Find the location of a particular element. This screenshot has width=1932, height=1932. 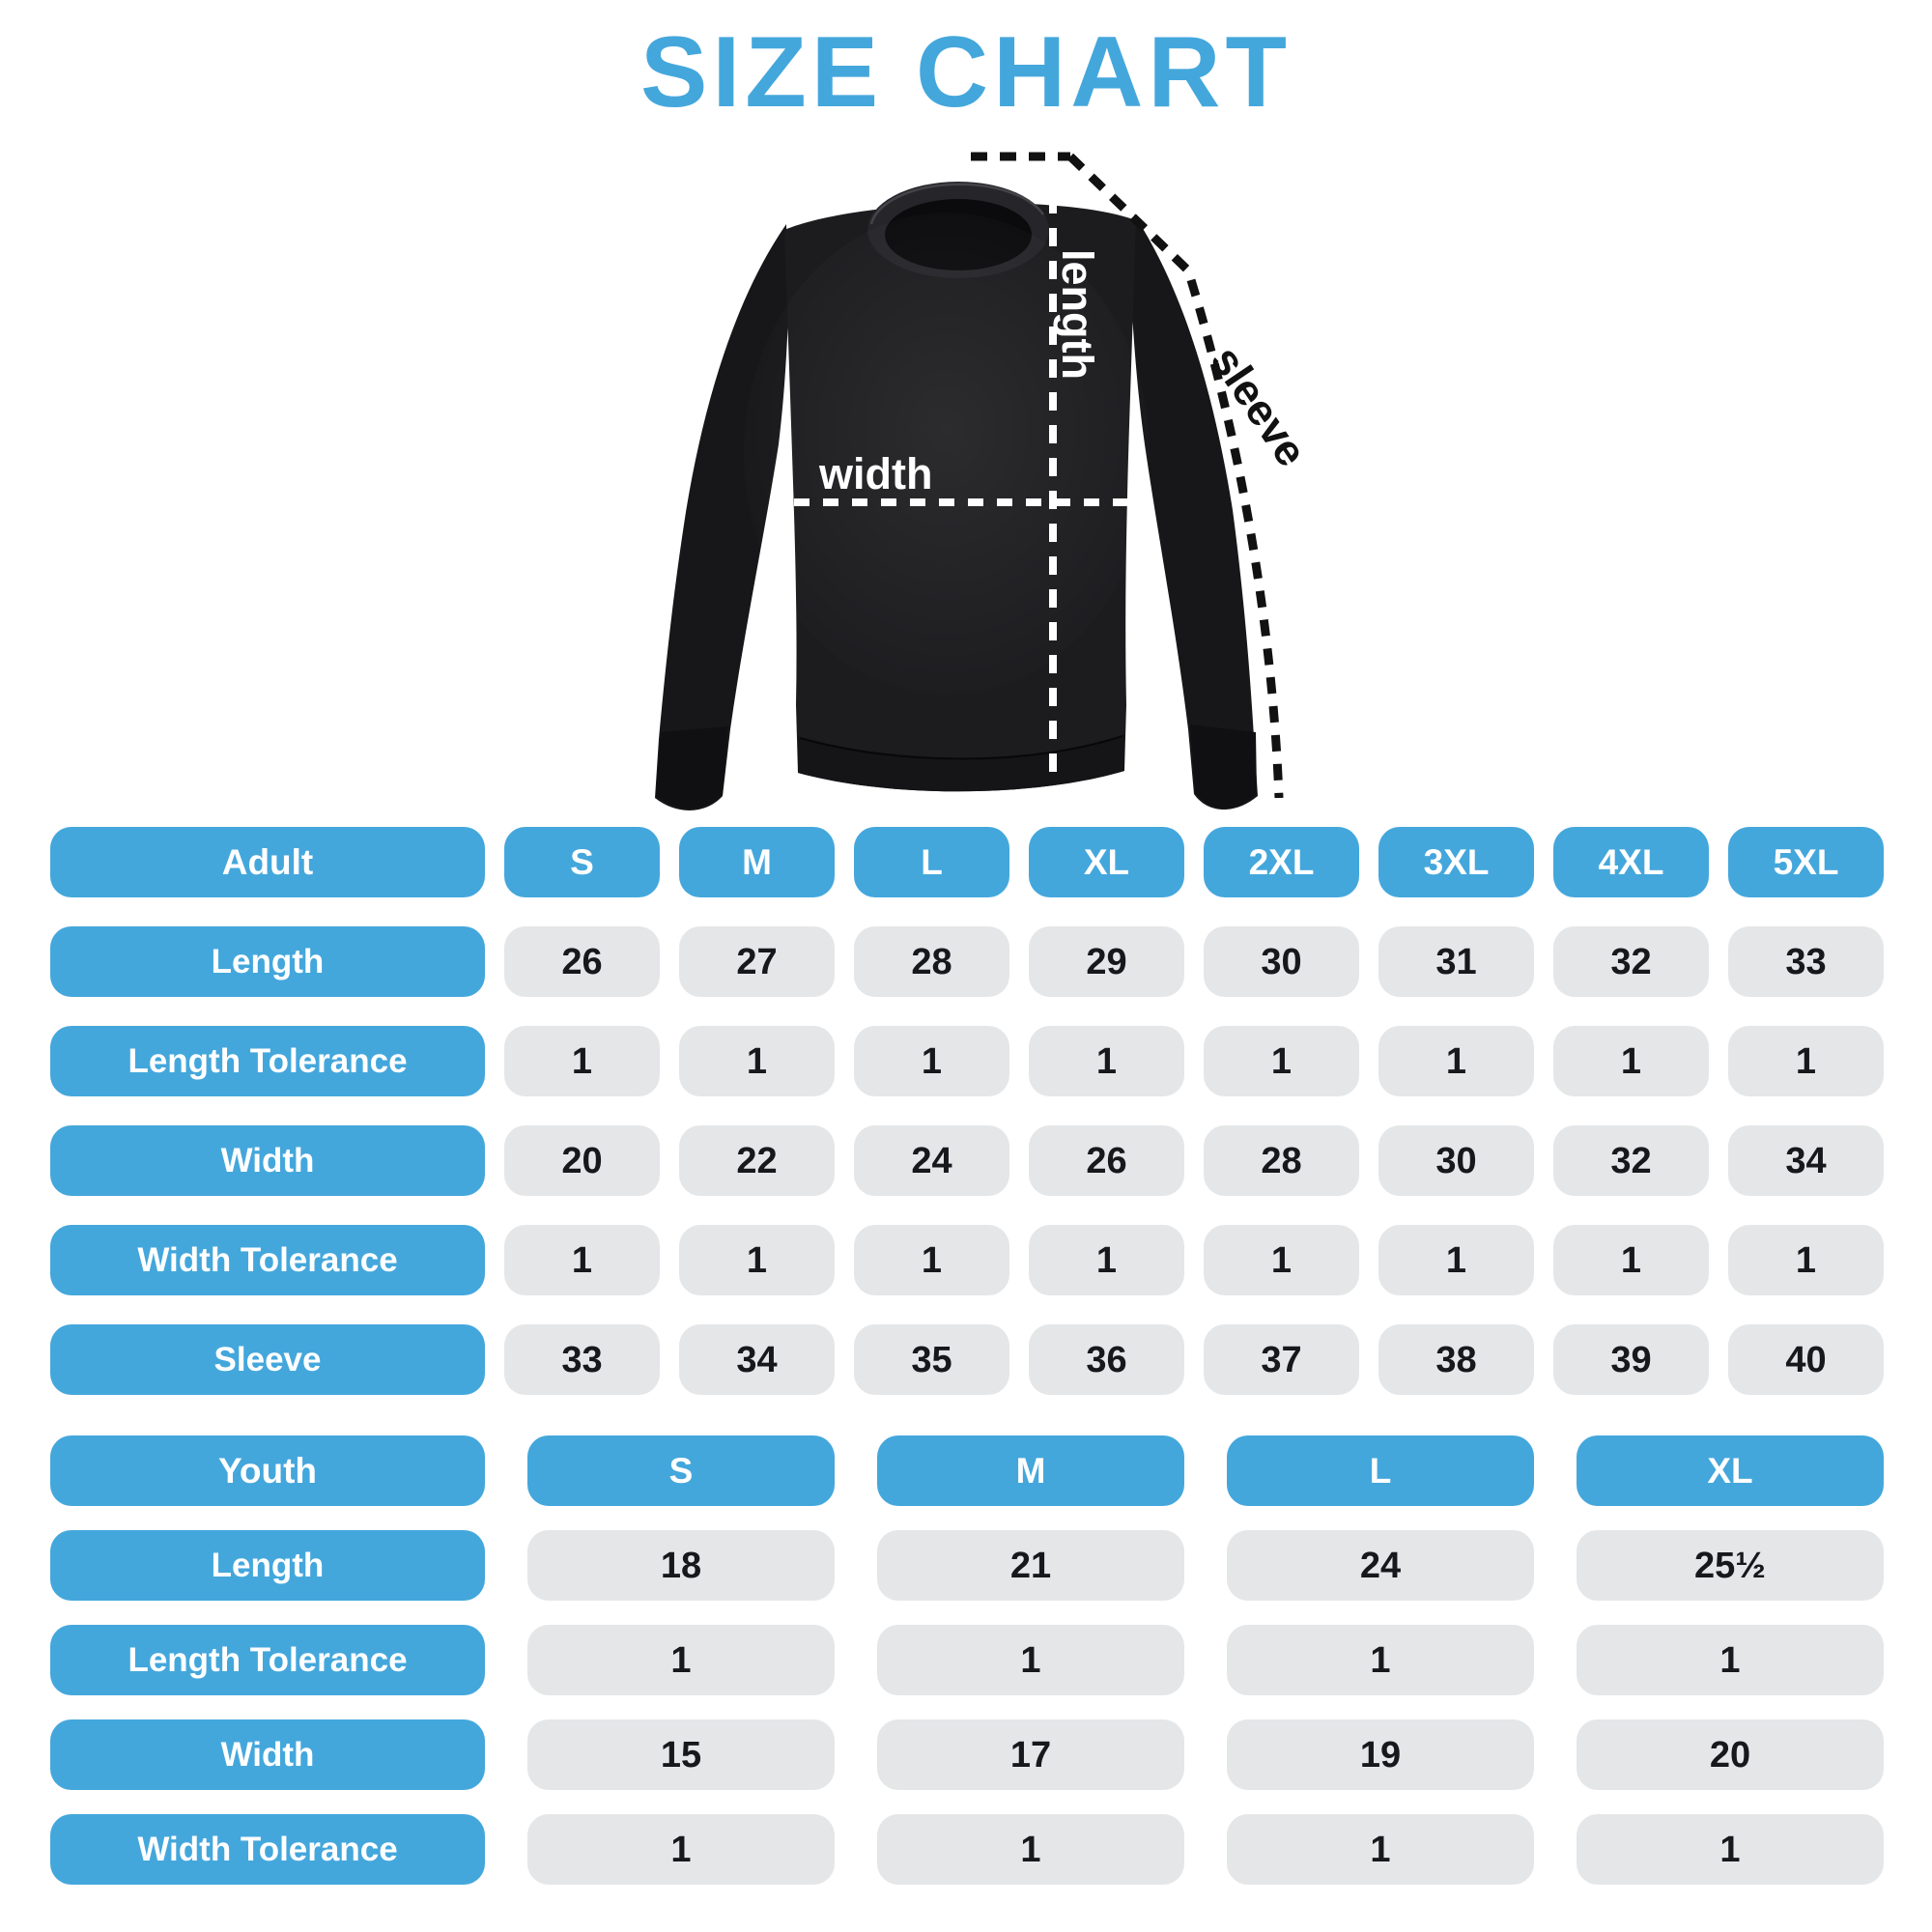

adult-value-cell: 39 is located at coordinates (1631, 1359).